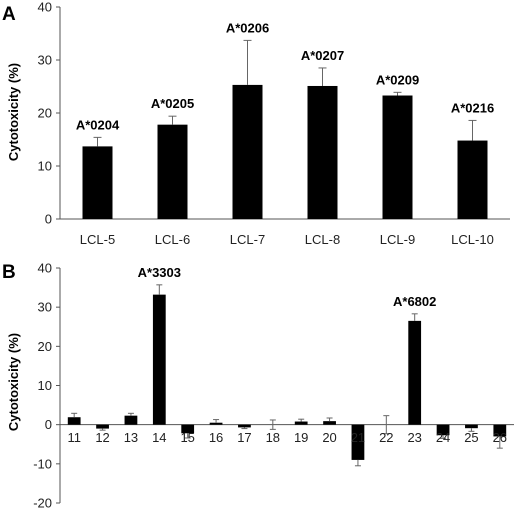 The image size is (520, 508). Describe the element at coordinates (102, 437) in the screenshot. I see `panel-b-x-tick-label: 12` at that location.